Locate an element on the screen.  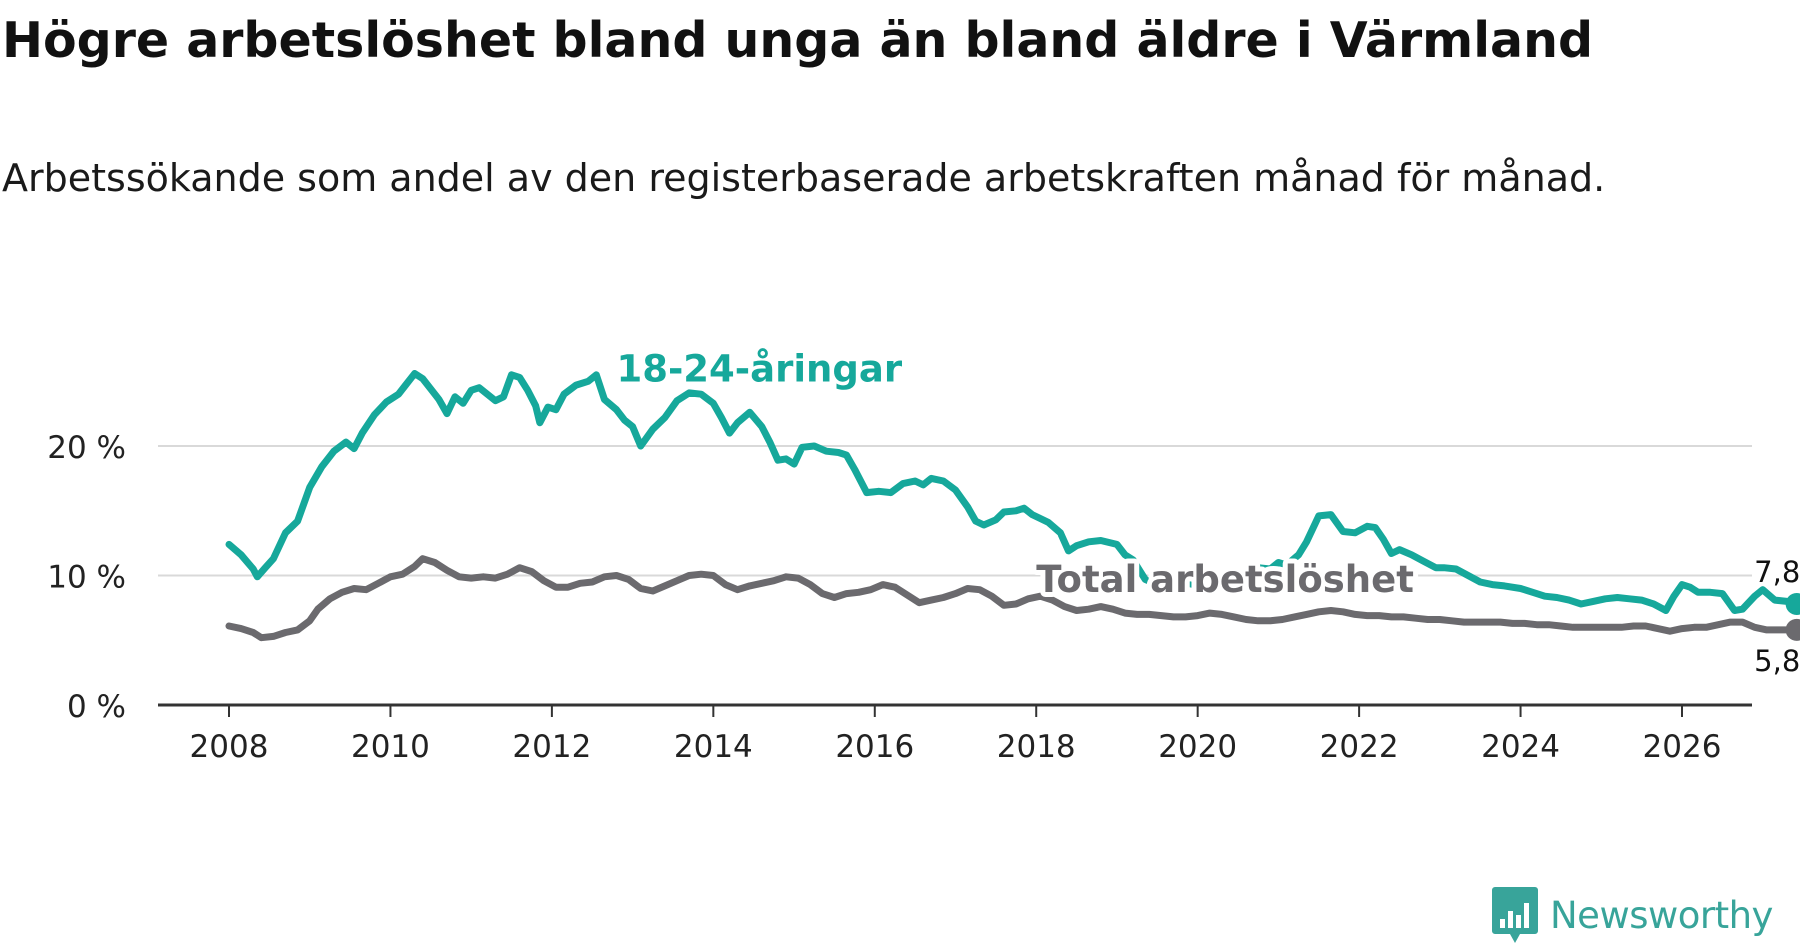
y-axis-tick-labels: 0 % 10 % 20 % is located at coordinates (86, 577).